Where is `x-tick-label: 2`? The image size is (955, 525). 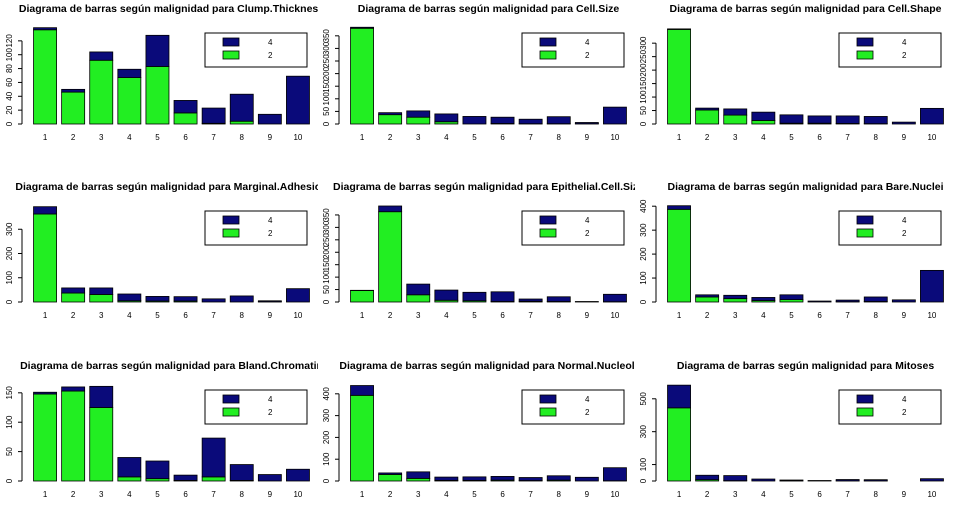
x-tick-label: 2 is located at coordinates (390, 137).